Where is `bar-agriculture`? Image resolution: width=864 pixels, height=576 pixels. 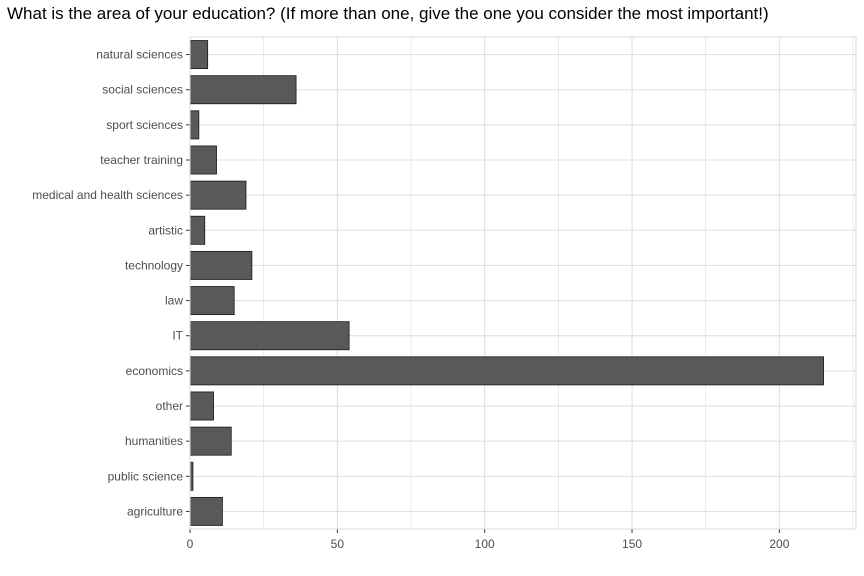 bar-agriculture is located at coordinates (206, 511).